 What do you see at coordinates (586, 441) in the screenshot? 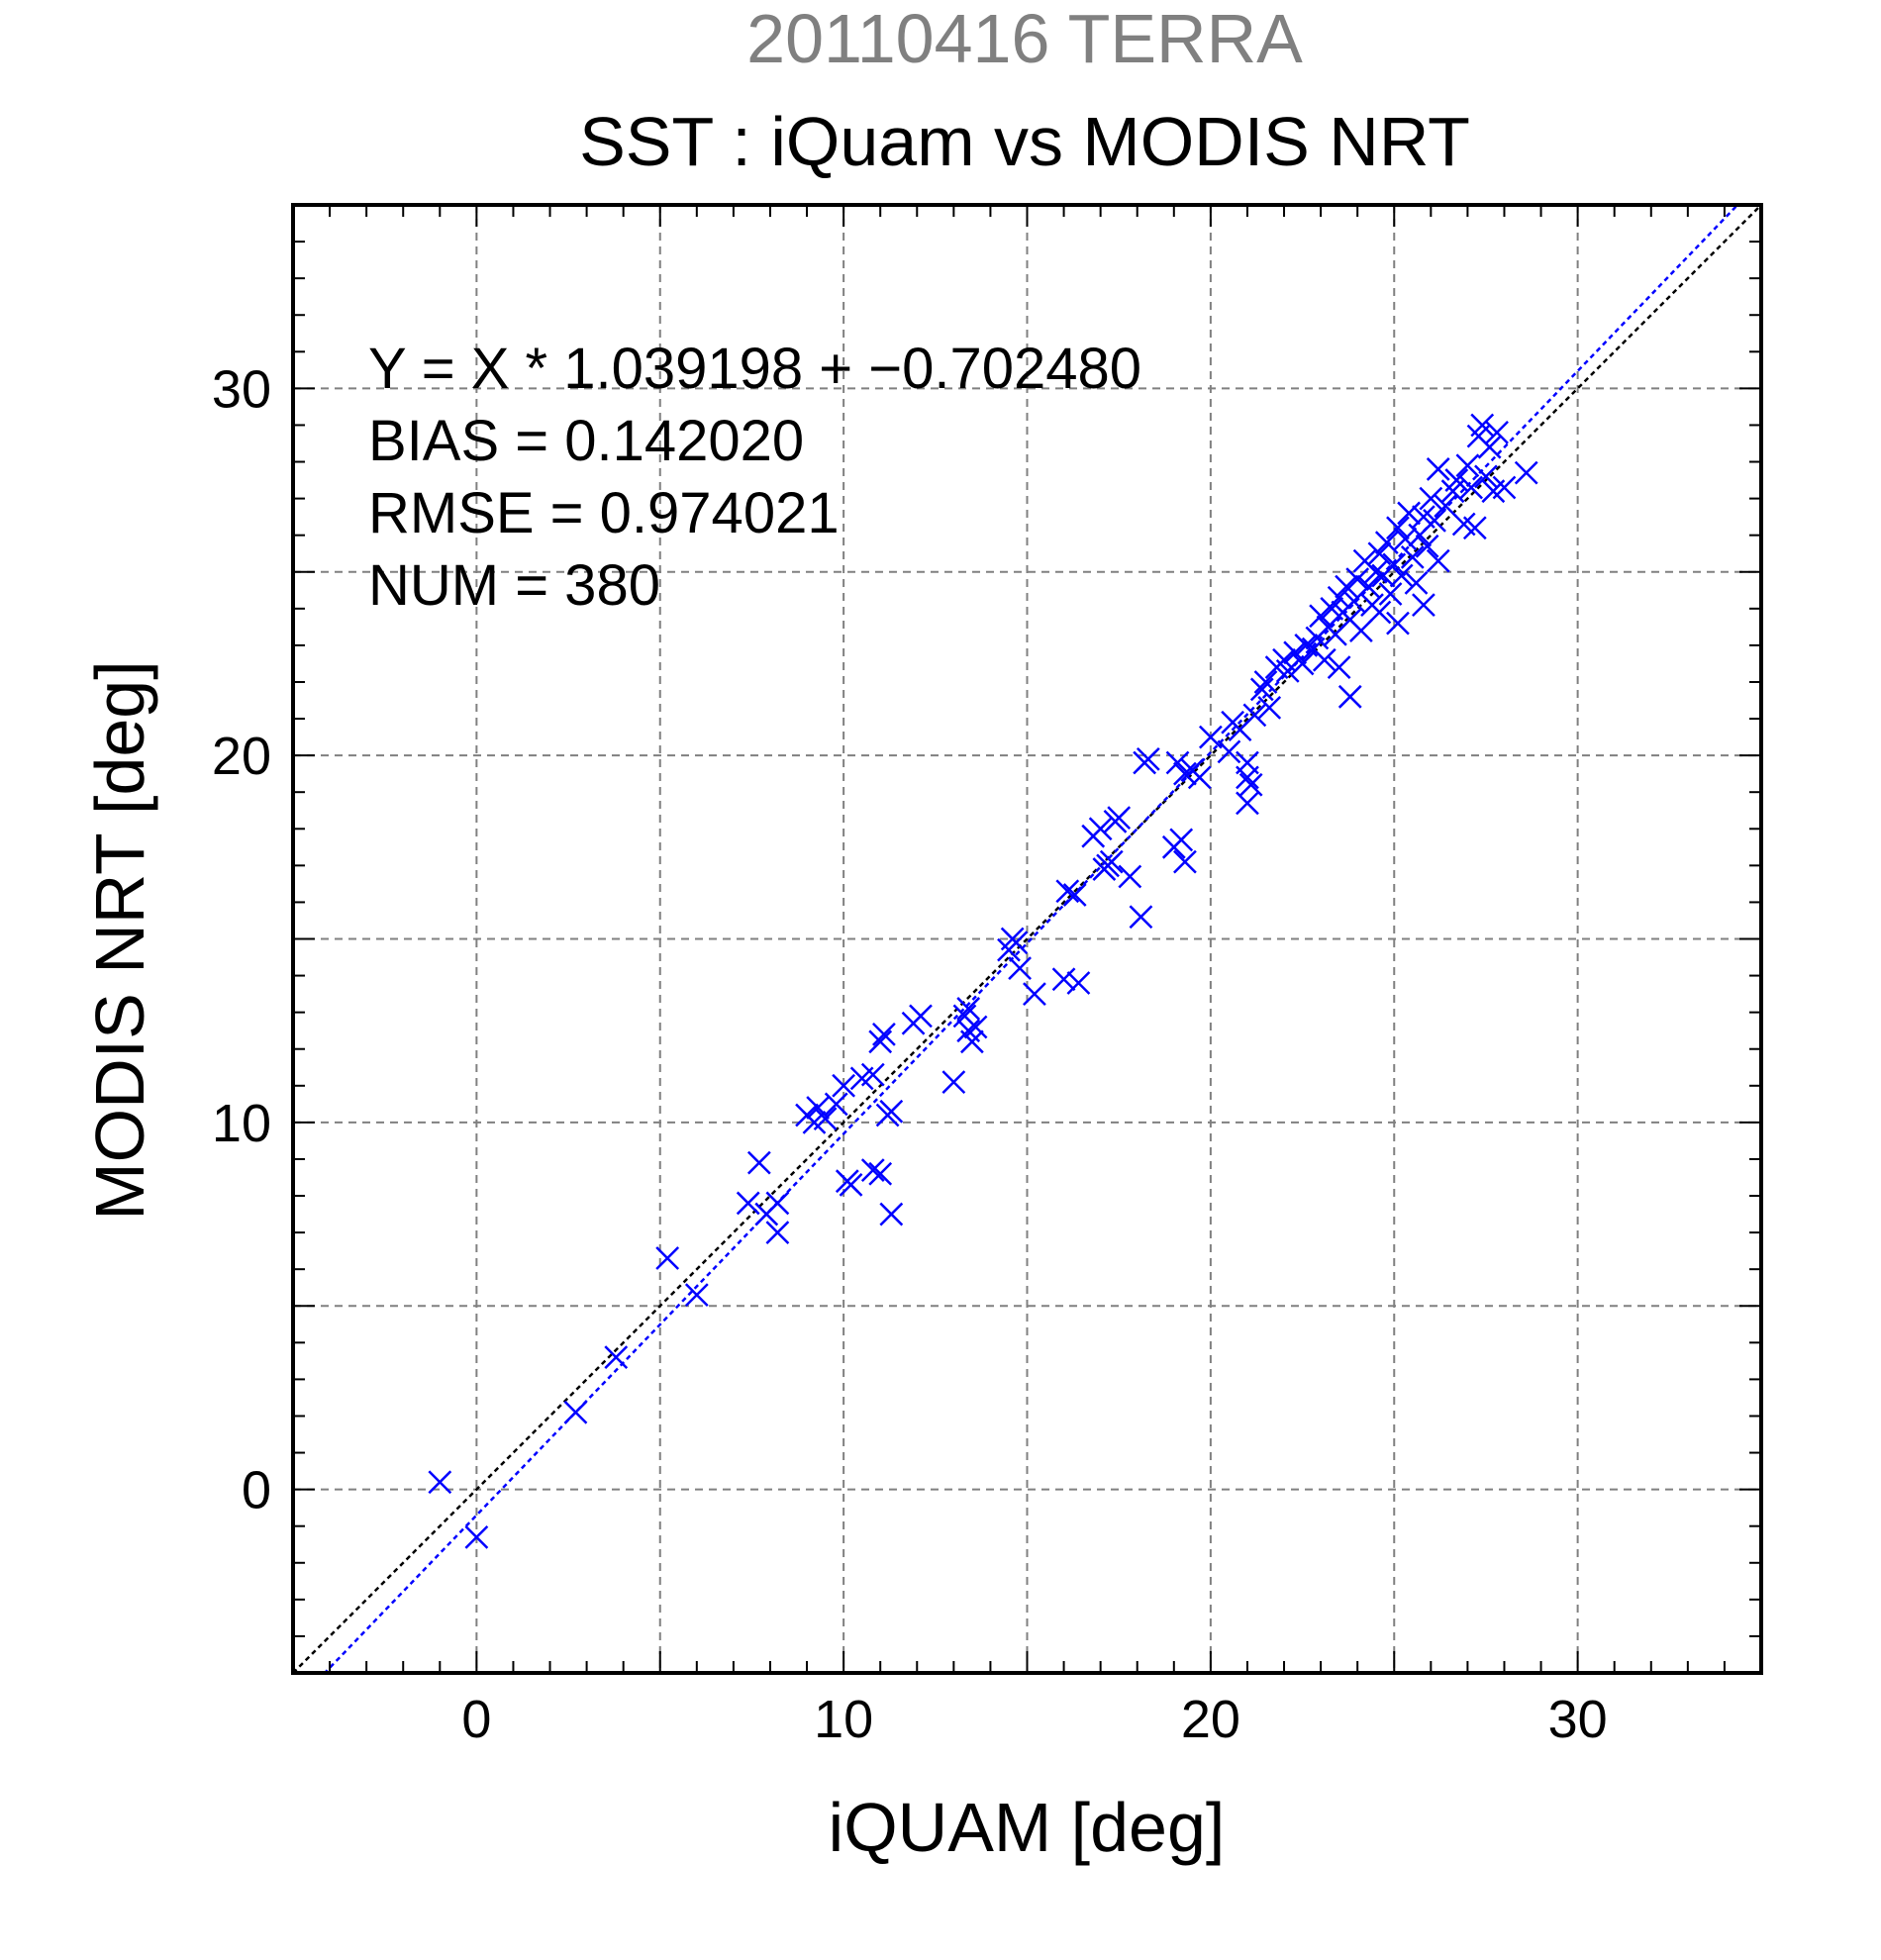
I see `stats-annotation: BIAS = 0.142020` at bounding box center [586, 441].